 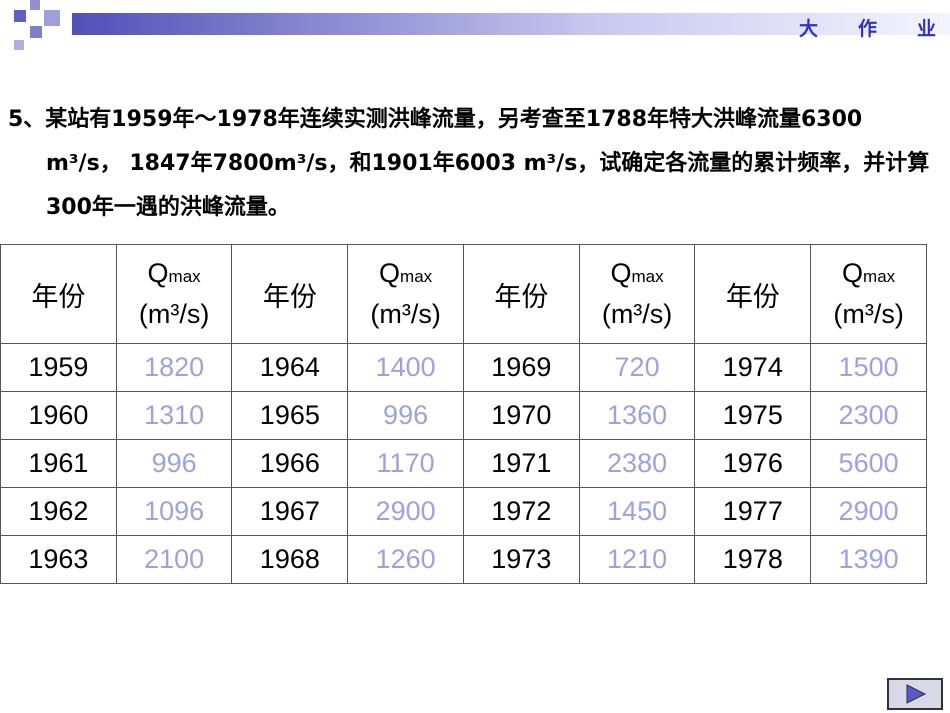 I want to click on table-row: 1960 1310 1965 996 1970 1360 1975 2300, so click(x=463, y=415).